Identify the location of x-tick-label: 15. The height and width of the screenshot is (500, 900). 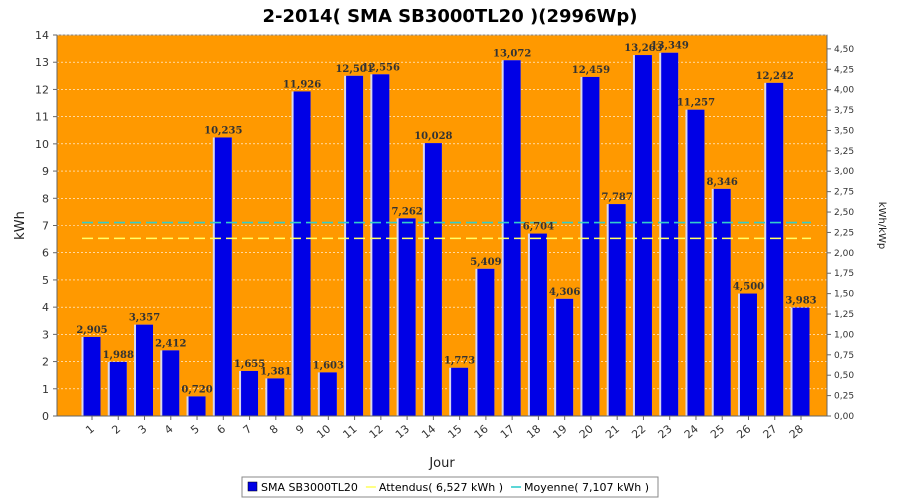
(454, 431).